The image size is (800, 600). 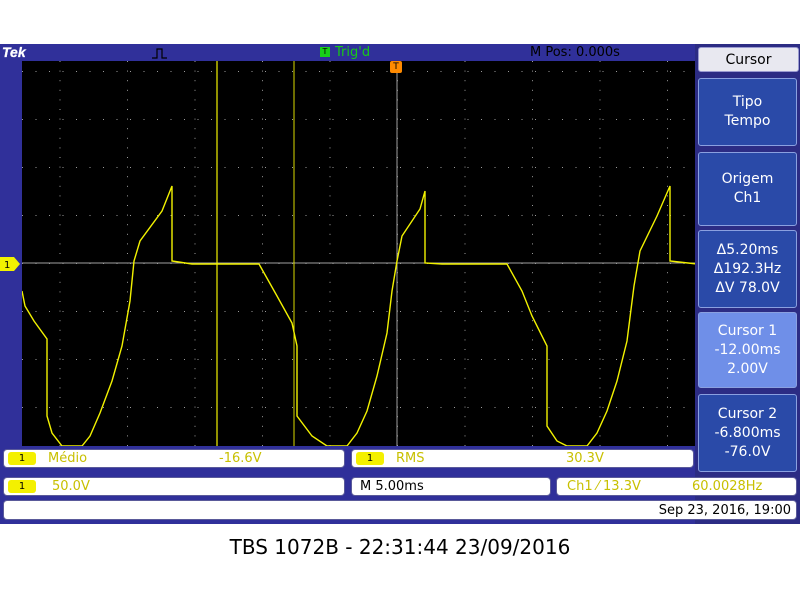 I want to click on cursor-1-button: Cursor 1 -12.00ms 2.00V, so click(x=747, y=350).